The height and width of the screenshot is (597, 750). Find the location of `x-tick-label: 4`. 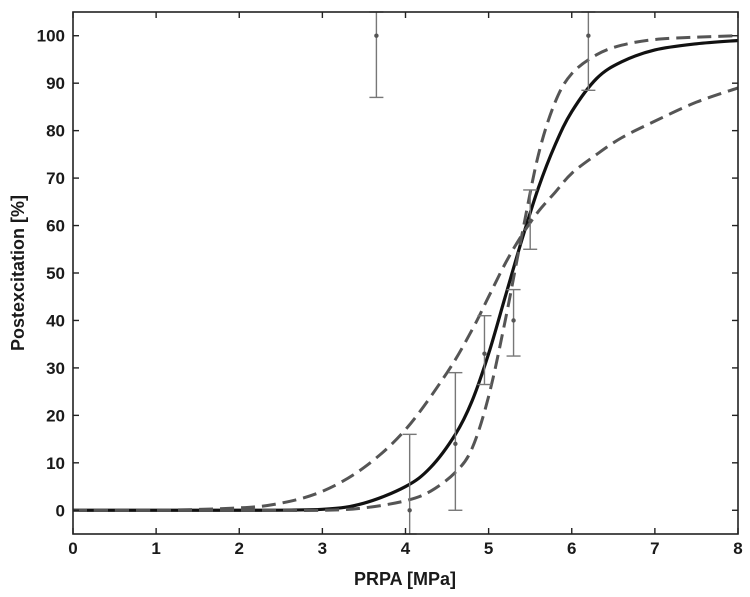

x-tick-label: 4 is located at coordinates (406, 548).